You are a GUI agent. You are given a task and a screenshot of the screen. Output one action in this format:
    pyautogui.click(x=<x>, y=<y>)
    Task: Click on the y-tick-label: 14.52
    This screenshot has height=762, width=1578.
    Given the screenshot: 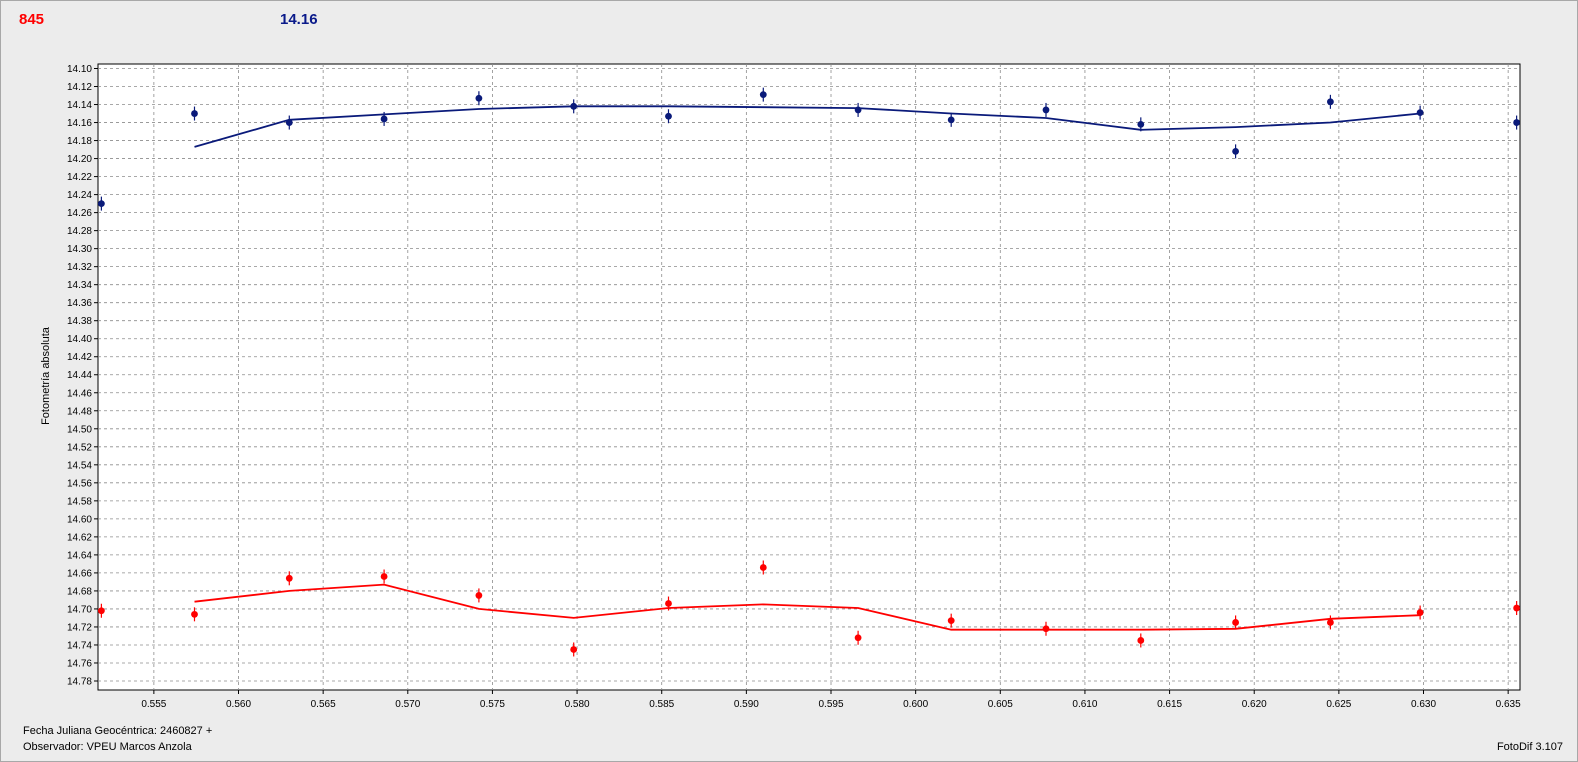 What is the action you would take?
    pyautogui.click(x=79, y=447)
    